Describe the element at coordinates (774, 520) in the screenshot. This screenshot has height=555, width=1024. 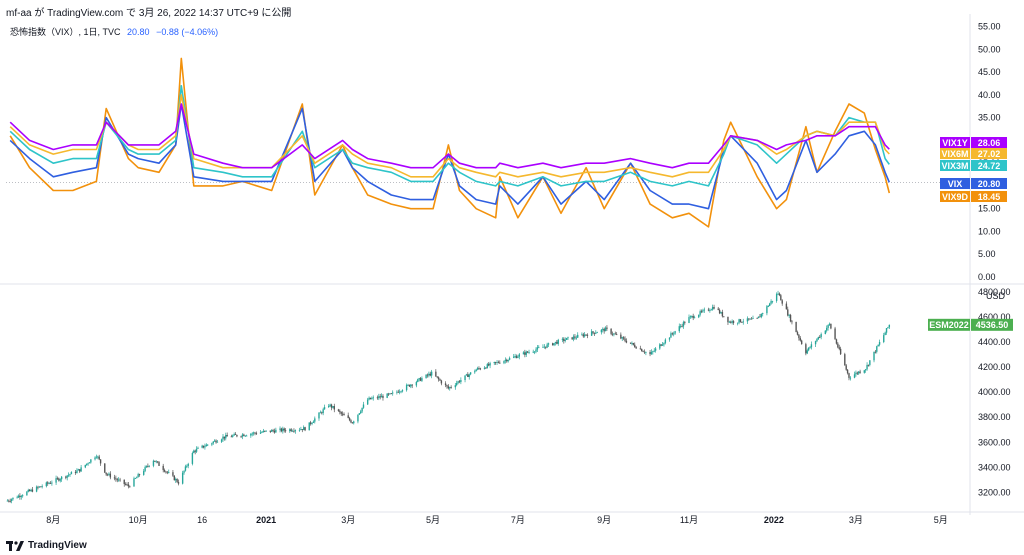
I see `x-tick-label: 2022` at that location.